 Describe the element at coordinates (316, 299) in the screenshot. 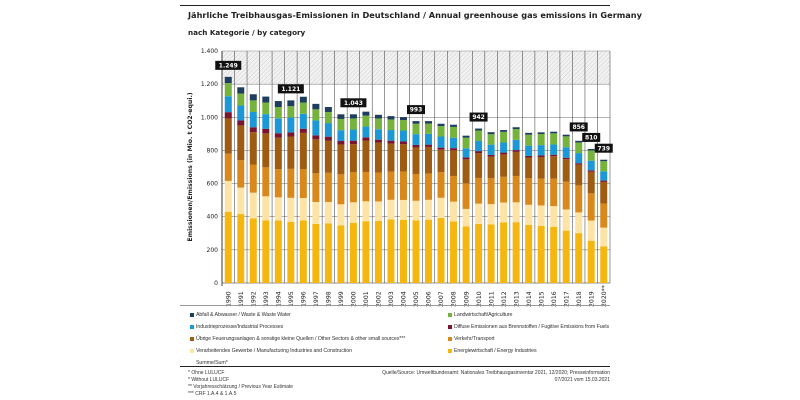

I see `x-tick-label: 1997` at that location.